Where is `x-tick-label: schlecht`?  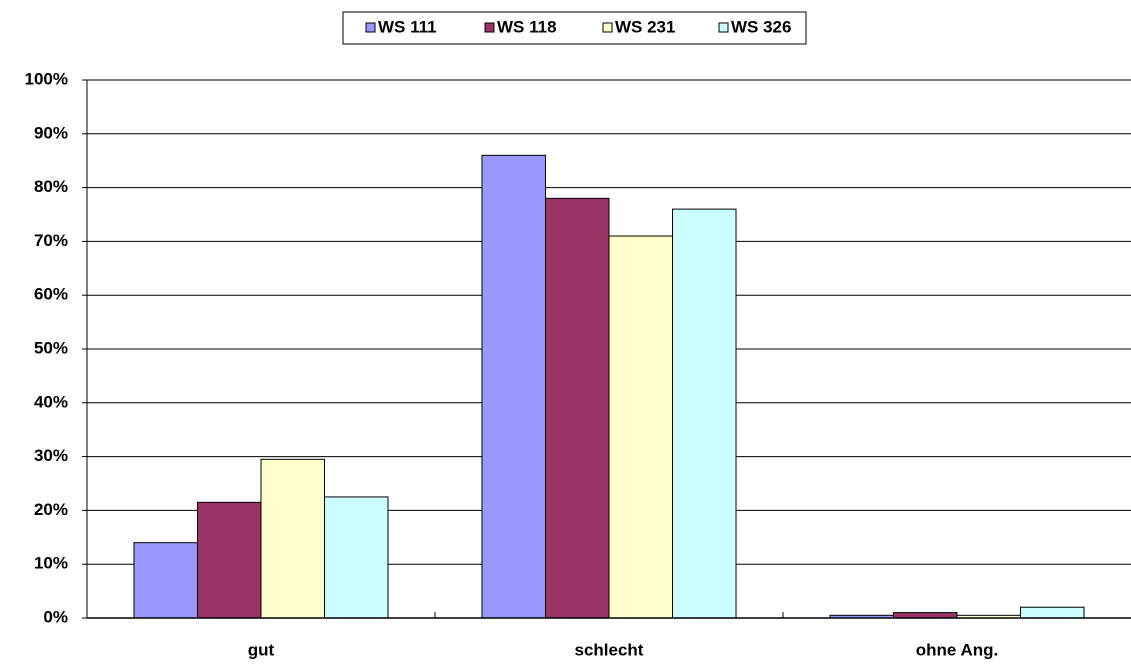 x-tick-label: schlecht is located at coordinates (609, 649).